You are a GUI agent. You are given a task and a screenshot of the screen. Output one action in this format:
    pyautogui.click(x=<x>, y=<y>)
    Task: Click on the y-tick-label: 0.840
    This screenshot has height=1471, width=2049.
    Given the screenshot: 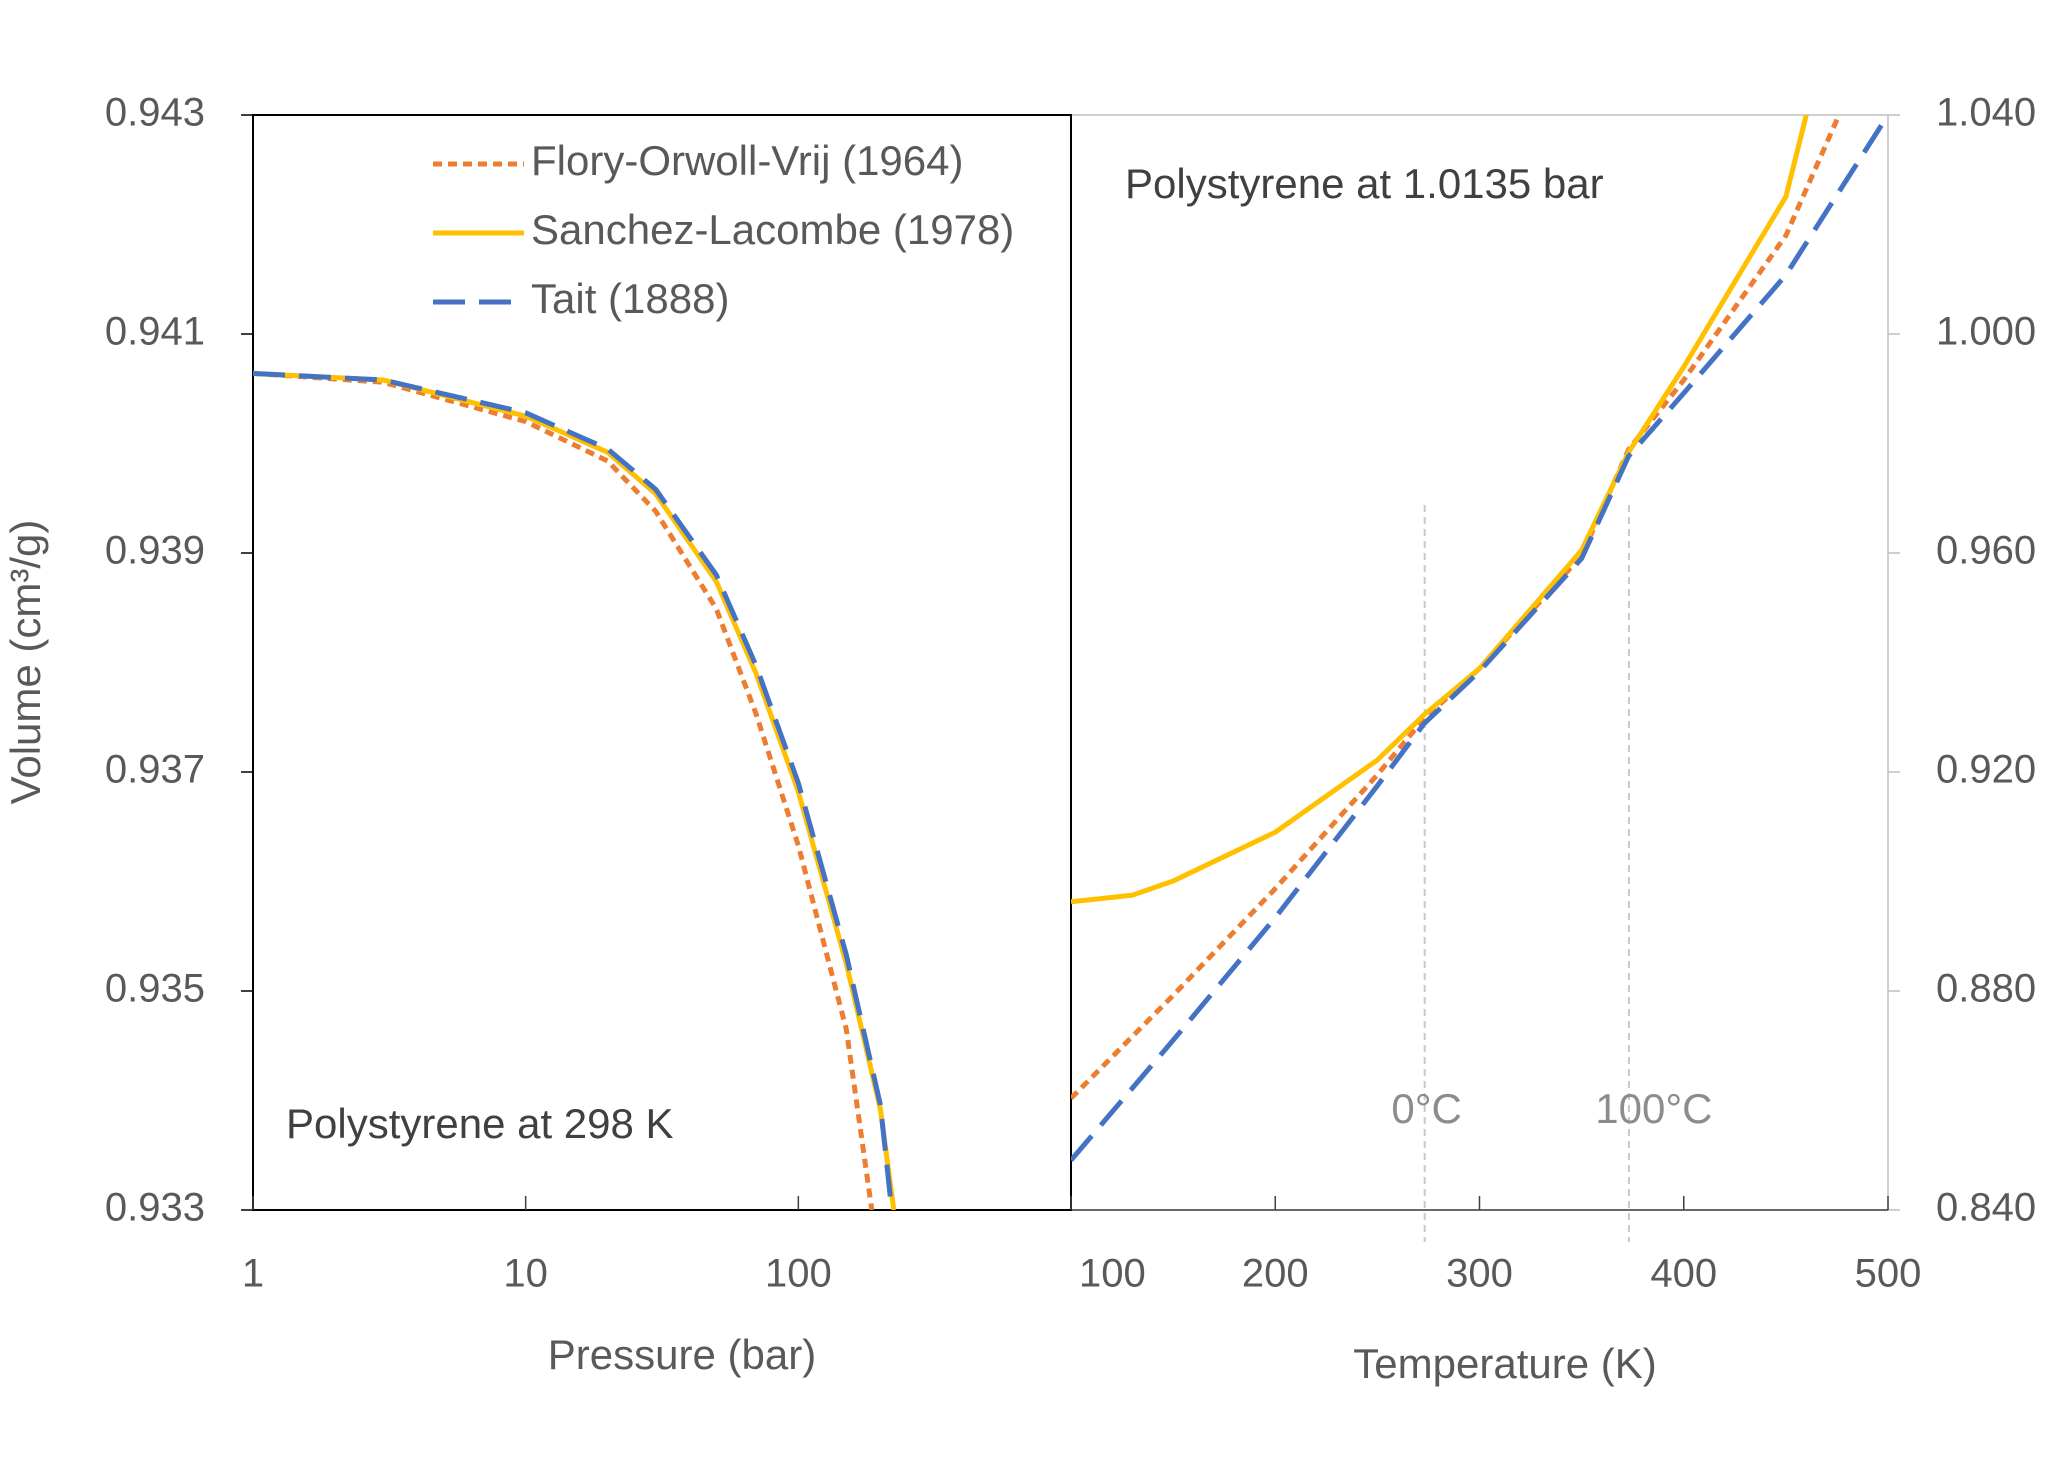 What is the action you would take?
    pyautogui.click(x=1986, y=1208)
    